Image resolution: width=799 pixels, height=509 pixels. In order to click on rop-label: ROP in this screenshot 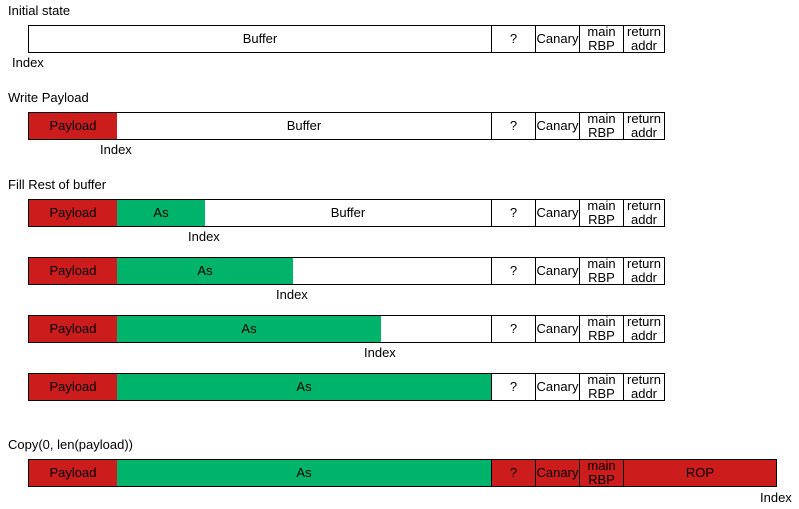, I will do `click(700, 472)`.